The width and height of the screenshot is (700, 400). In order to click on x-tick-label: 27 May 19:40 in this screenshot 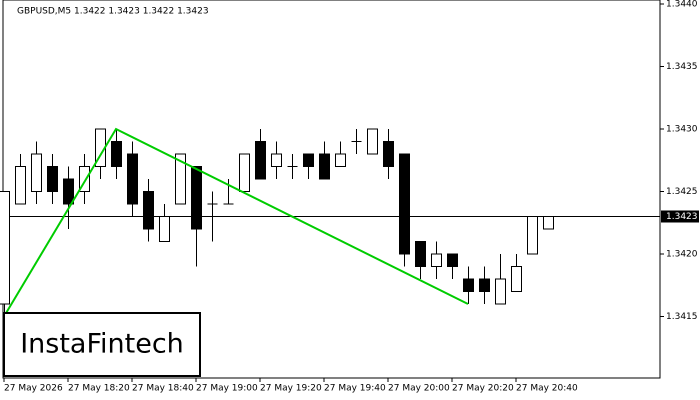, I will do `click(355, 389)`.